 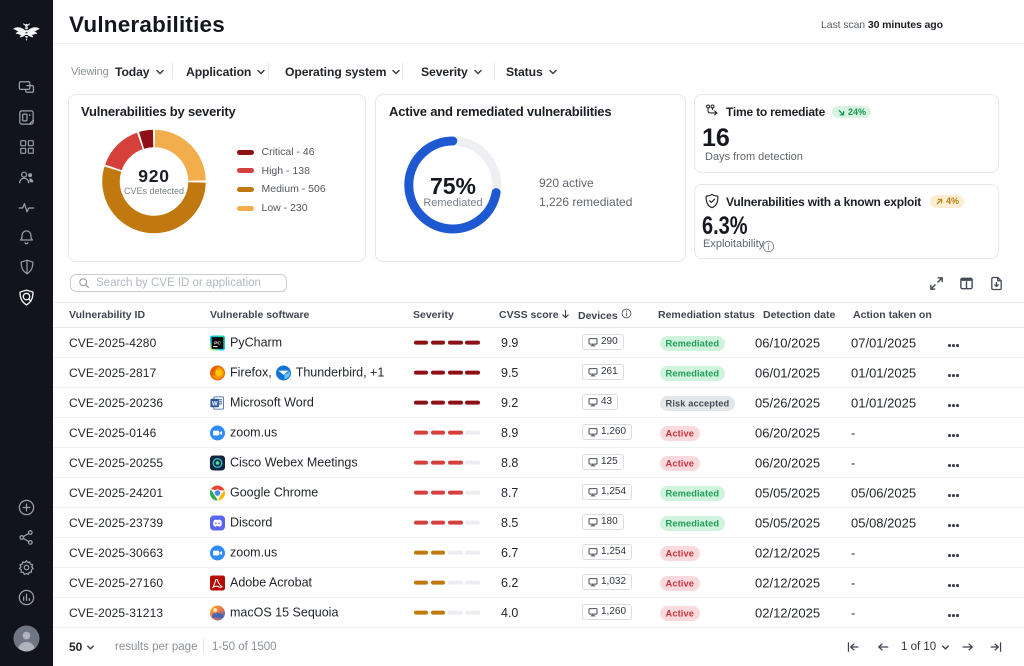 What do you see at coordinates (217, 343) in the screenshot?
I see `svg-text: PC` at bounding box center [217, 343].